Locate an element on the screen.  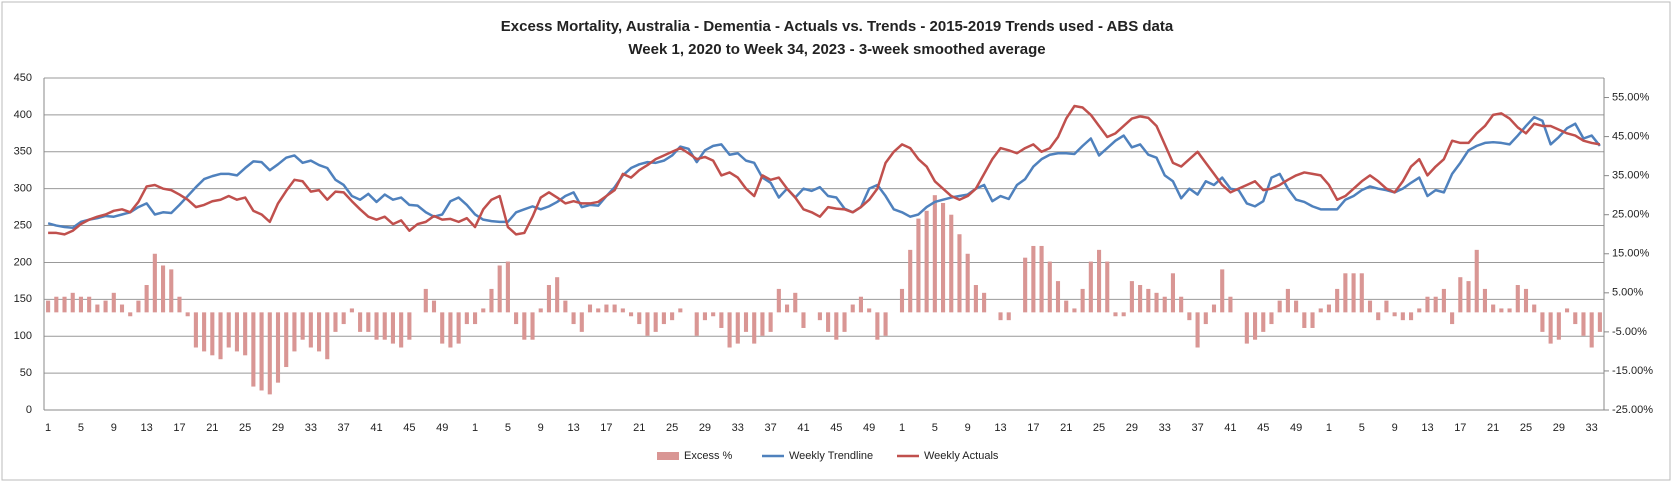
x-tick-label: 13 is located at coordinates (147, 428).